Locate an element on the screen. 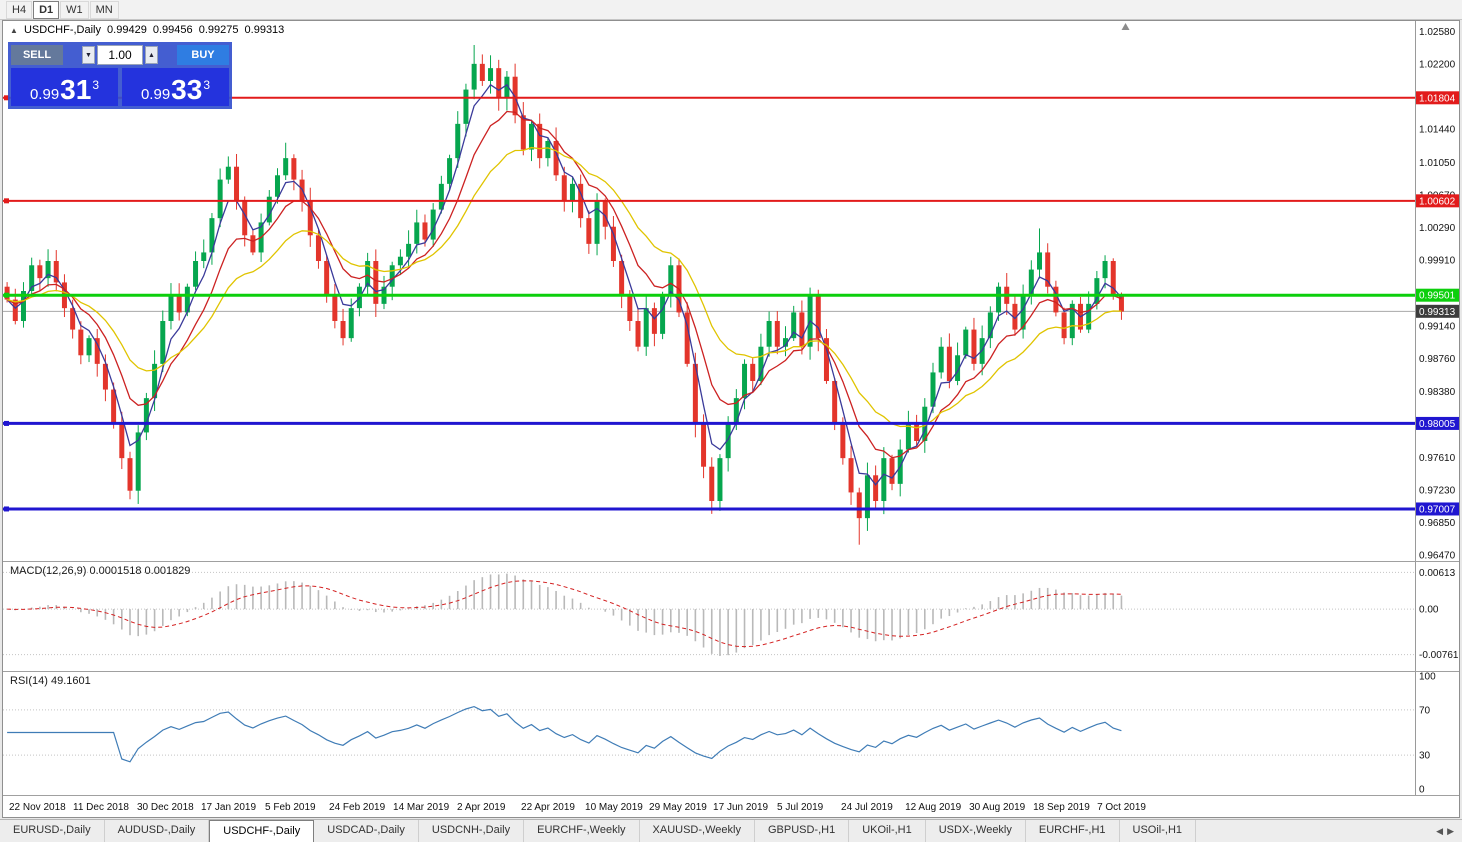 The height and width of the screenshot is (842, 1462). date-label: 24 Feb 2019 is located at coordinates (357, 807).